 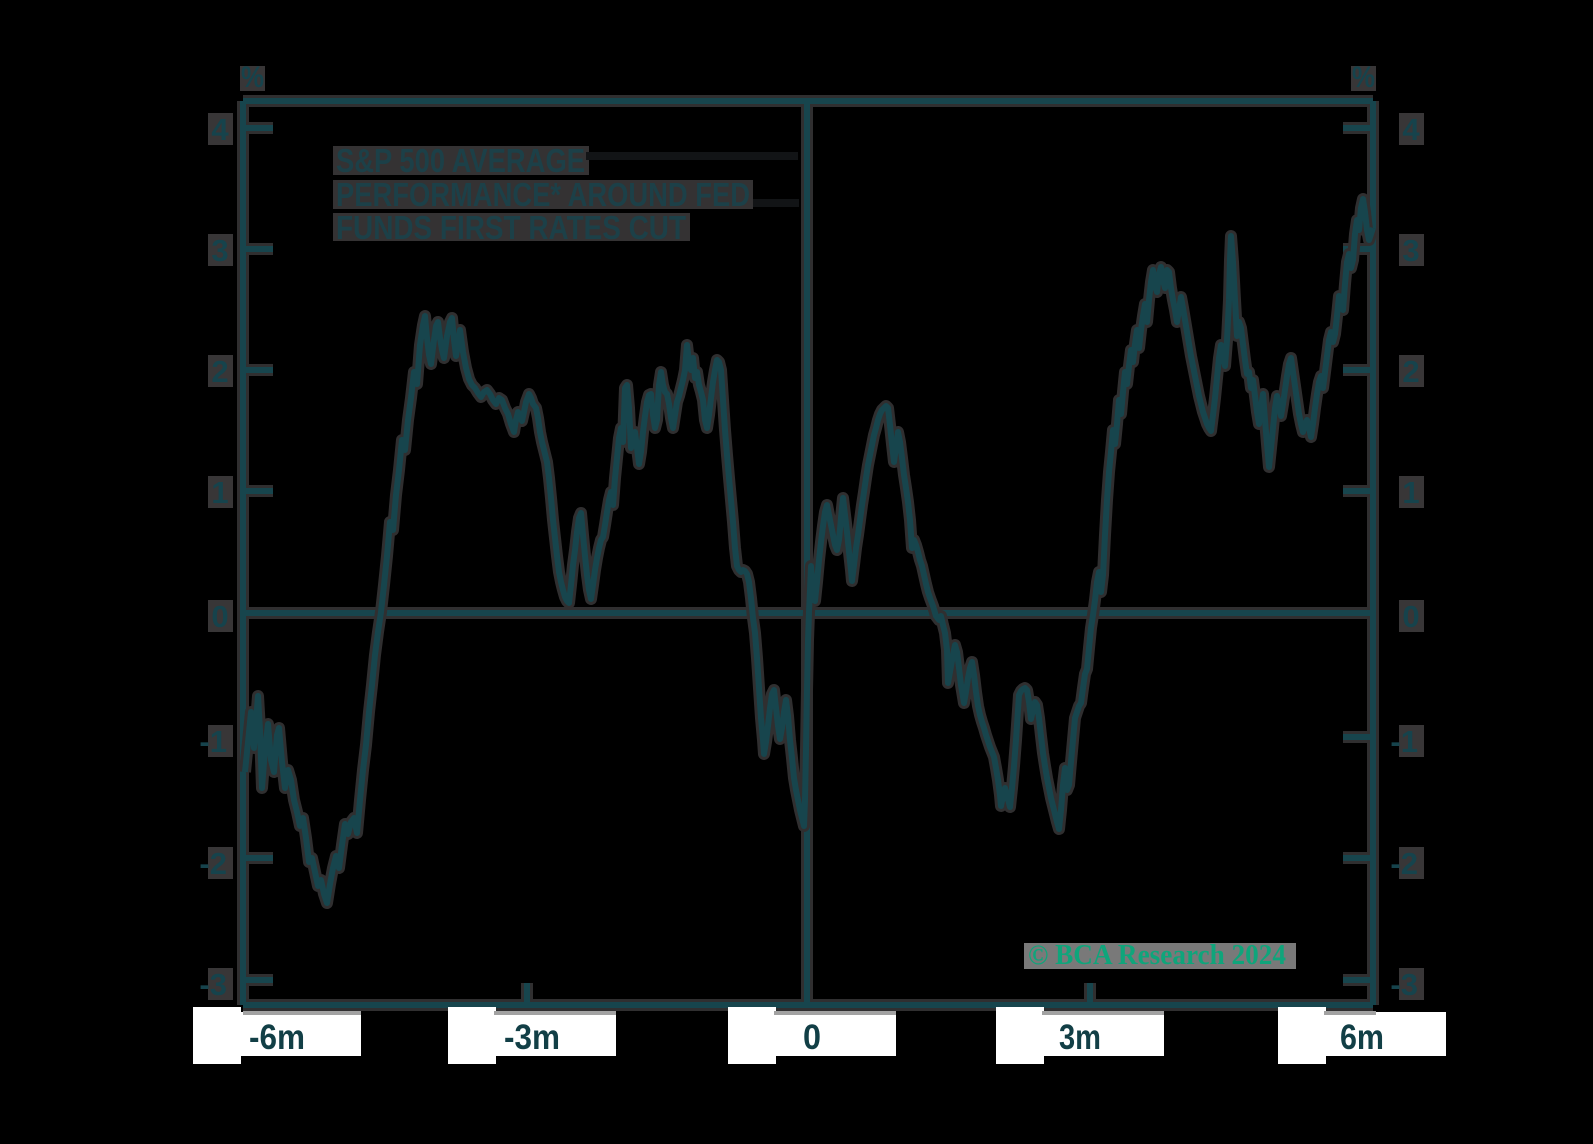 I want to click on svg-text: PERFORMANCE* AROUND FED, so click(x=543, y=194).